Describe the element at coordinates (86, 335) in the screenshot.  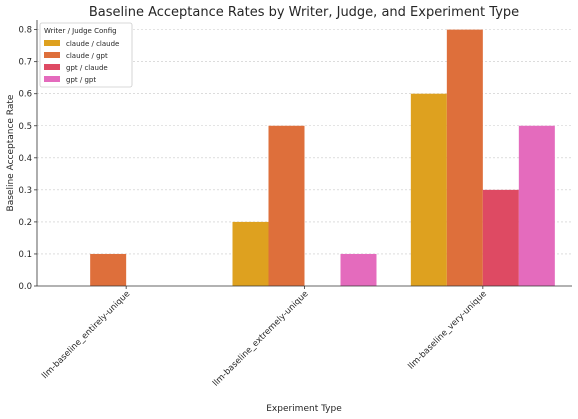
I see `x-tick-label: llm-baseline_entirely-unique` at that location.